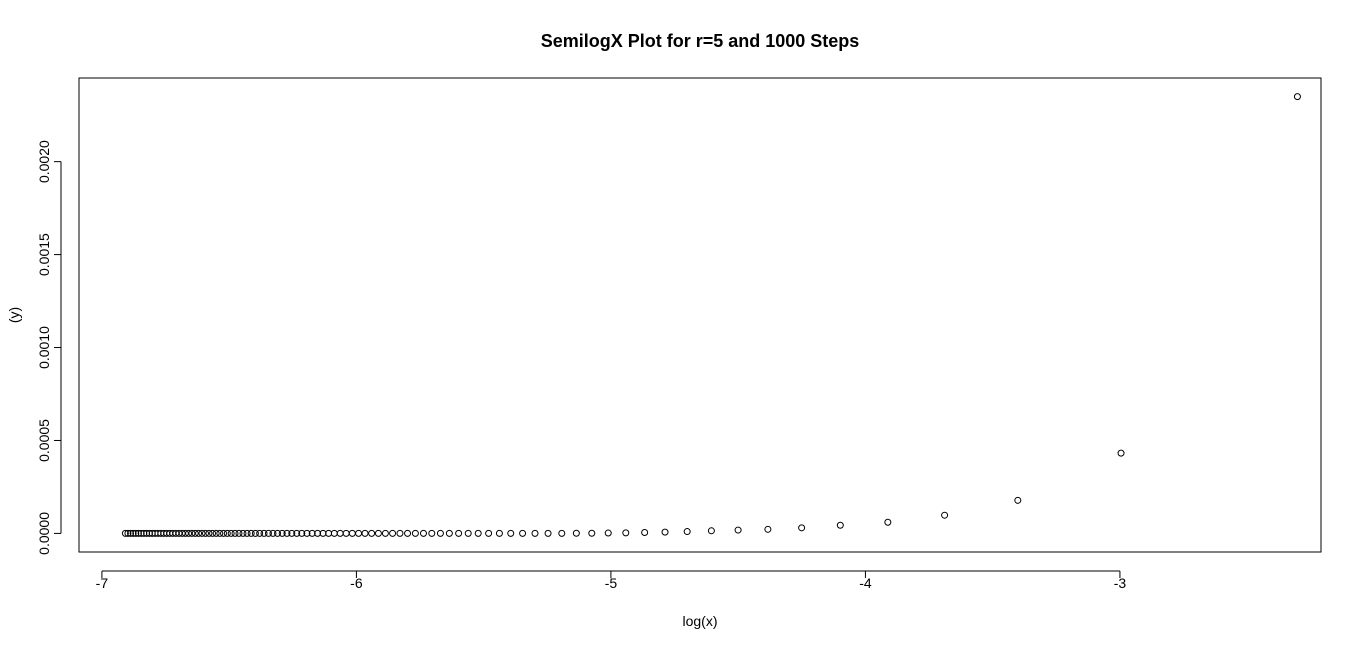 This screenshot has height=650, width=1362. I want to click on y-axis-label: (y), so click(14, 315).